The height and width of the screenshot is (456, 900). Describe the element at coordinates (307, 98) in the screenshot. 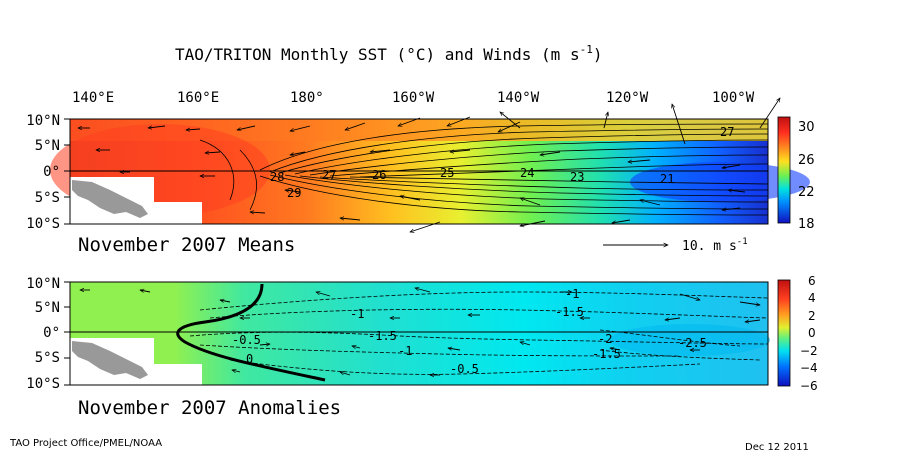

I see `lon-tick-label: 180°` at that location.